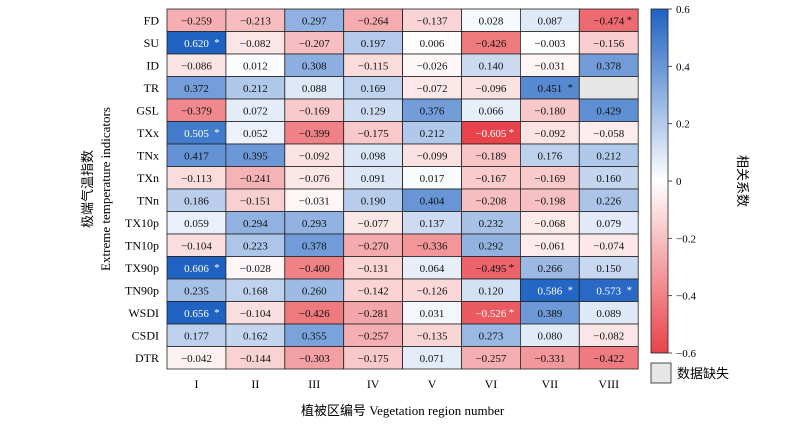 The height and width of the screenshot is (437, 800). Describe the element at coordinates (196, 66) in the screenshot. I see `cell-value: −0.086` at that location.